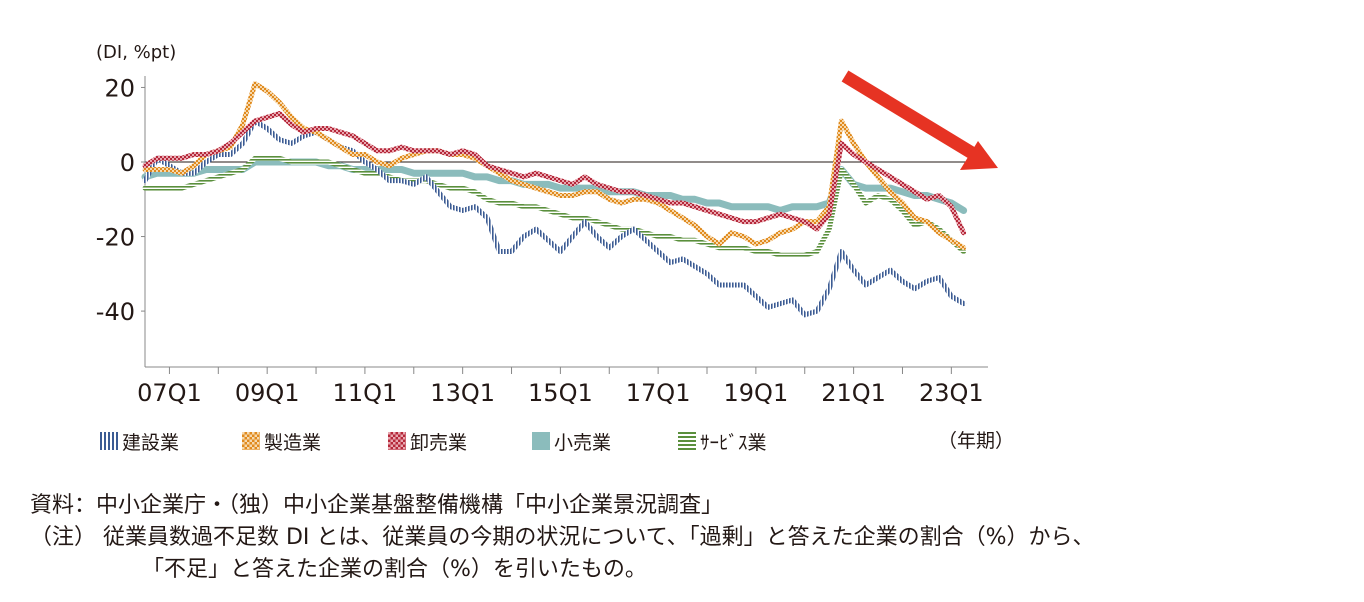 Image resolution: width=1364 pixels, height=602 pixels. I want to click on legend: 建設業 製造業 卸売業 小売業 ｻｰﾋﾞｽ業, so click(560, 441).